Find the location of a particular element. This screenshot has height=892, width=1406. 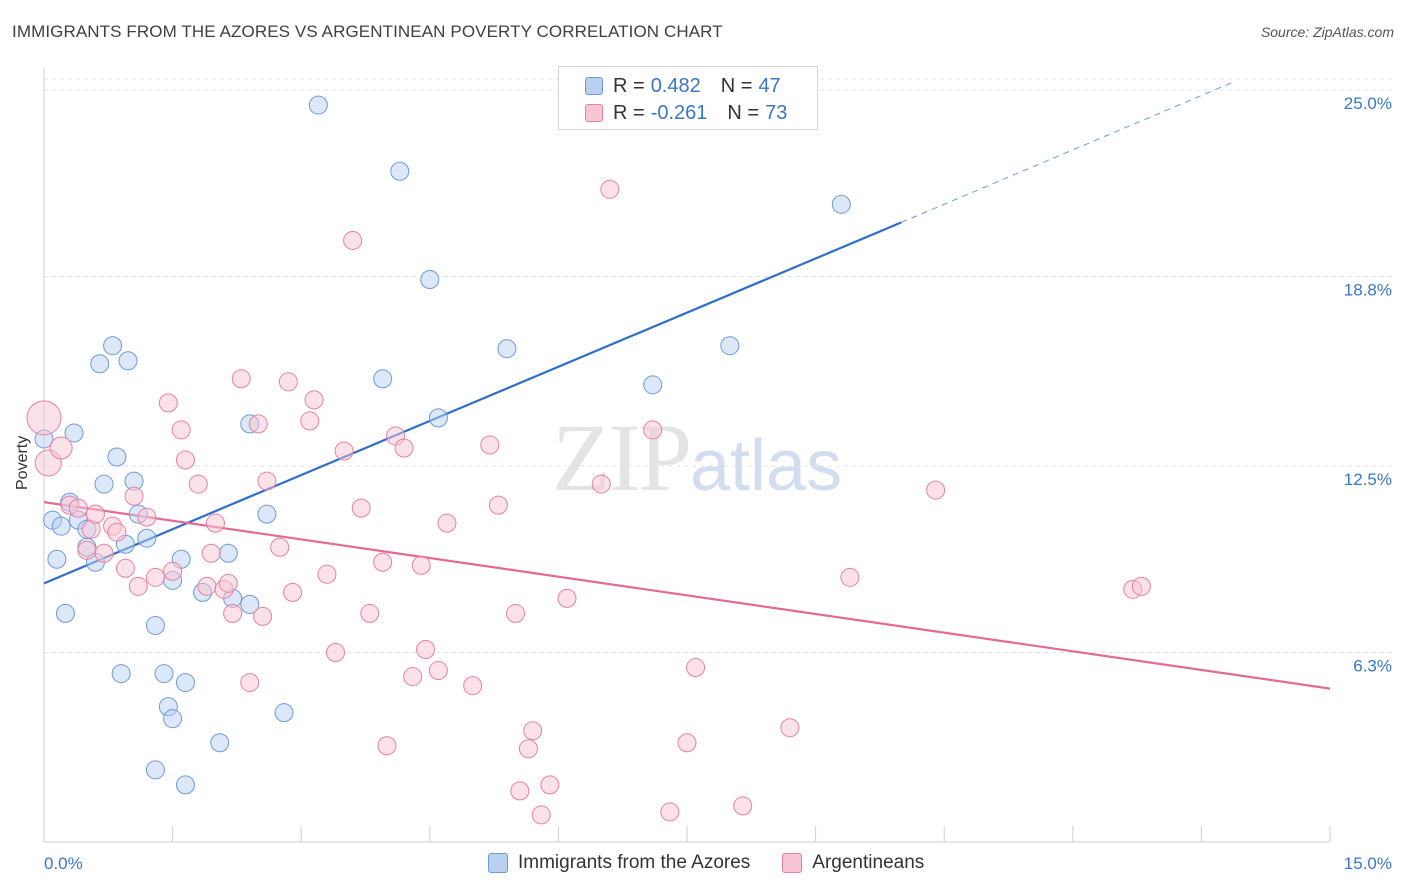

legend-item-argentineans: Argentineans is located at coordinates (853, 863).